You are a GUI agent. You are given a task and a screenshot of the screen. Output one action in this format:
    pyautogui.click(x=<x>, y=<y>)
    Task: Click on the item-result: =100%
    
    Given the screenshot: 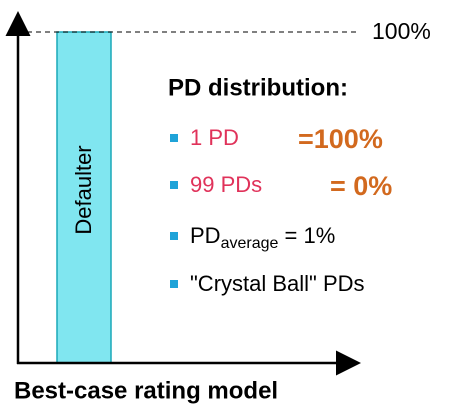 What is the action you would take?
    pyautogui.click(x=340, y=139)
    